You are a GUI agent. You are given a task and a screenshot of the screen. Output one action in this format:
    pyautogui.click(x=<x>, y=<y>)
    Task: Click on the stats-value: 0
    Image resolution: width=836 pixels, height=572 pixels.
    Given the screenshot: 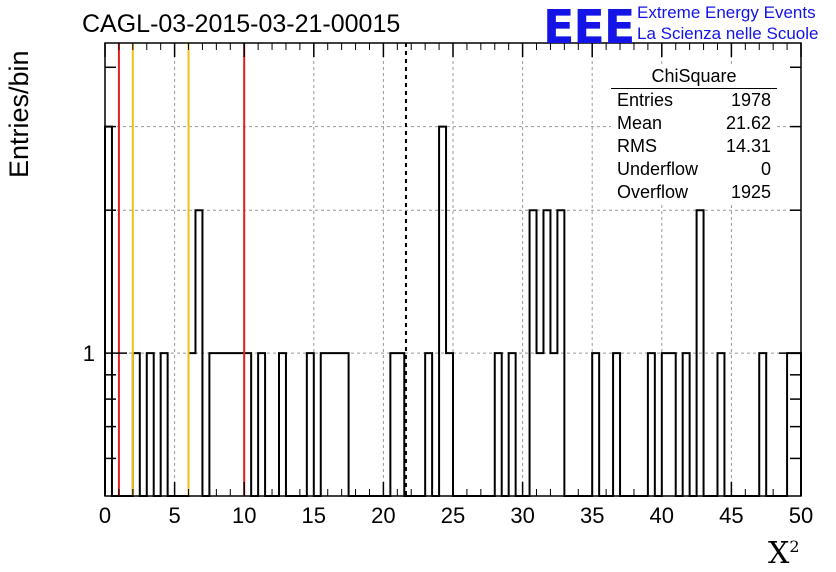 What is the action you would take?
    pyautogui.click(x=765, y=169)
    